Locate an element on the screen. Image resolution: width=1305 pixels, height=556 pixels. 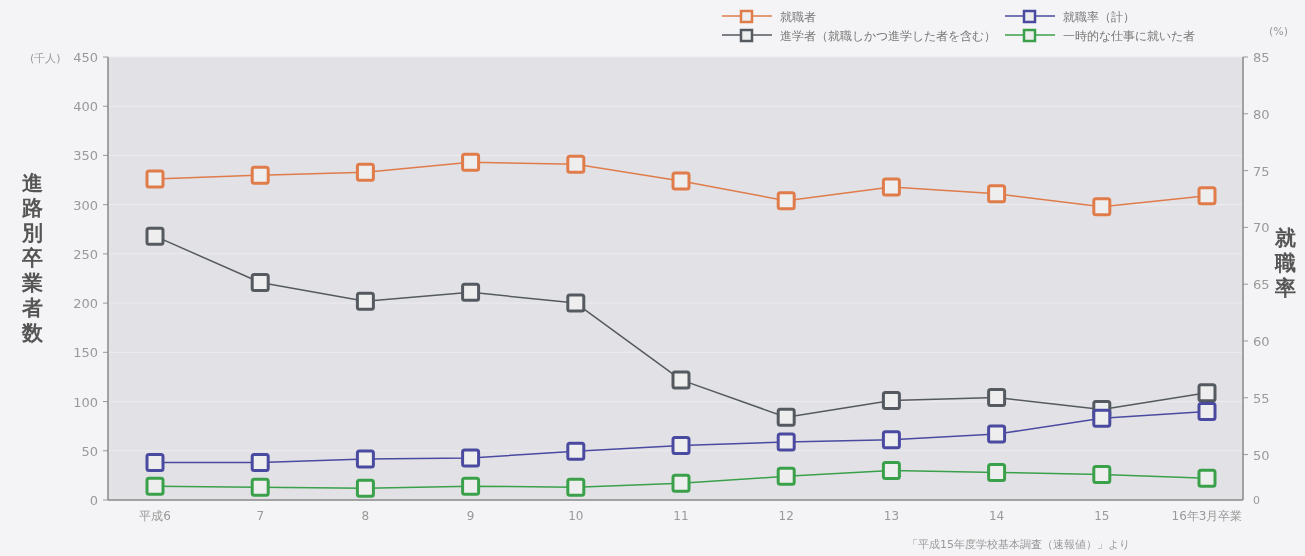
y2-tick-label: 75 is located at coordinates (1261, 171).